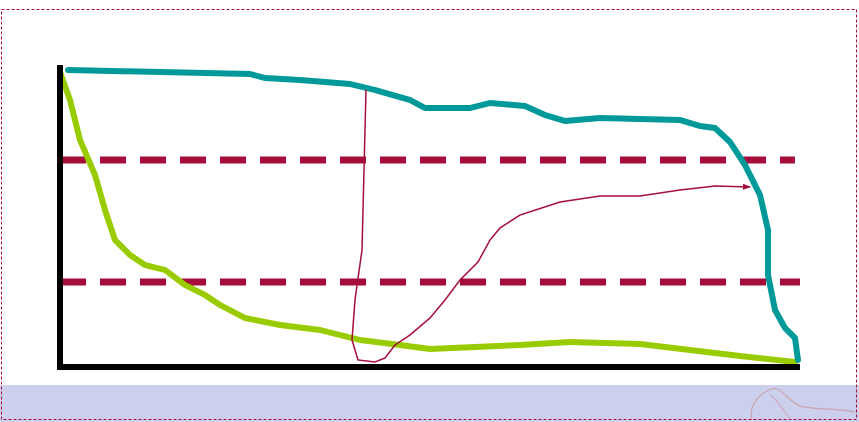 The width and height of the screenshot is (859, 422). I want to click on bottom-band, so click(429, 403).